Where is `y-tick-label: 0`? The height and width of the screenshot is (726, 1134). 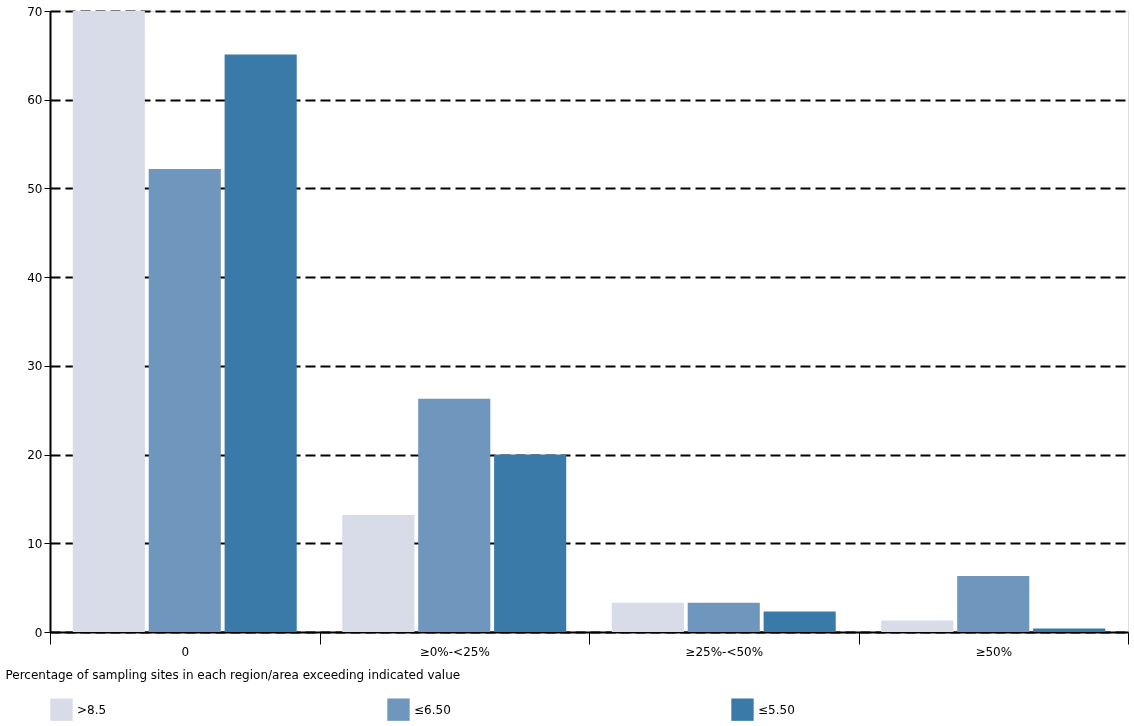
y-tick-label: 0 is located at coordinates (38, 632).